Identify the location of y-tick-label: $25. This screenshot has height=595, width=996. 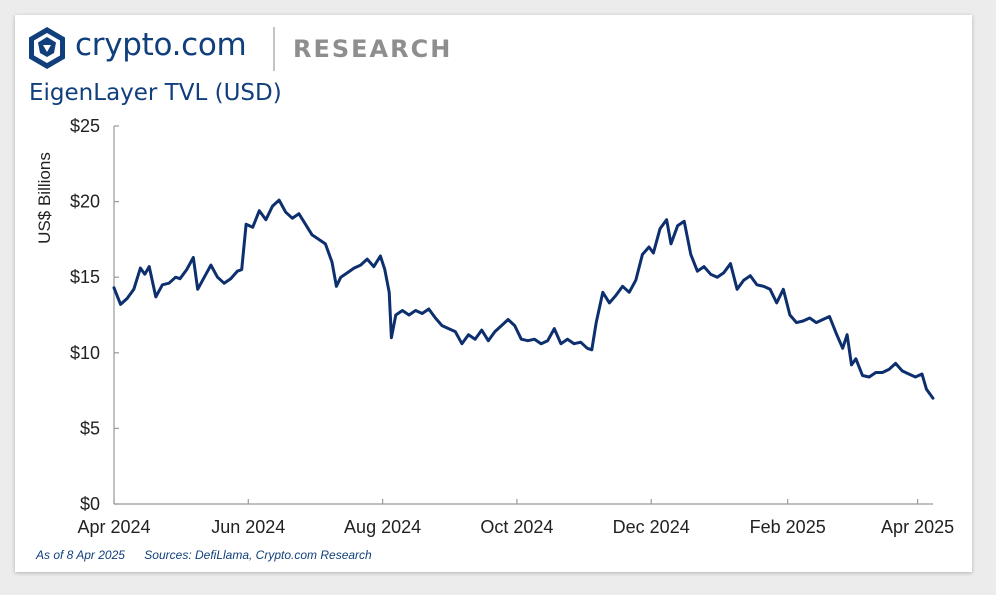
(85, 126).